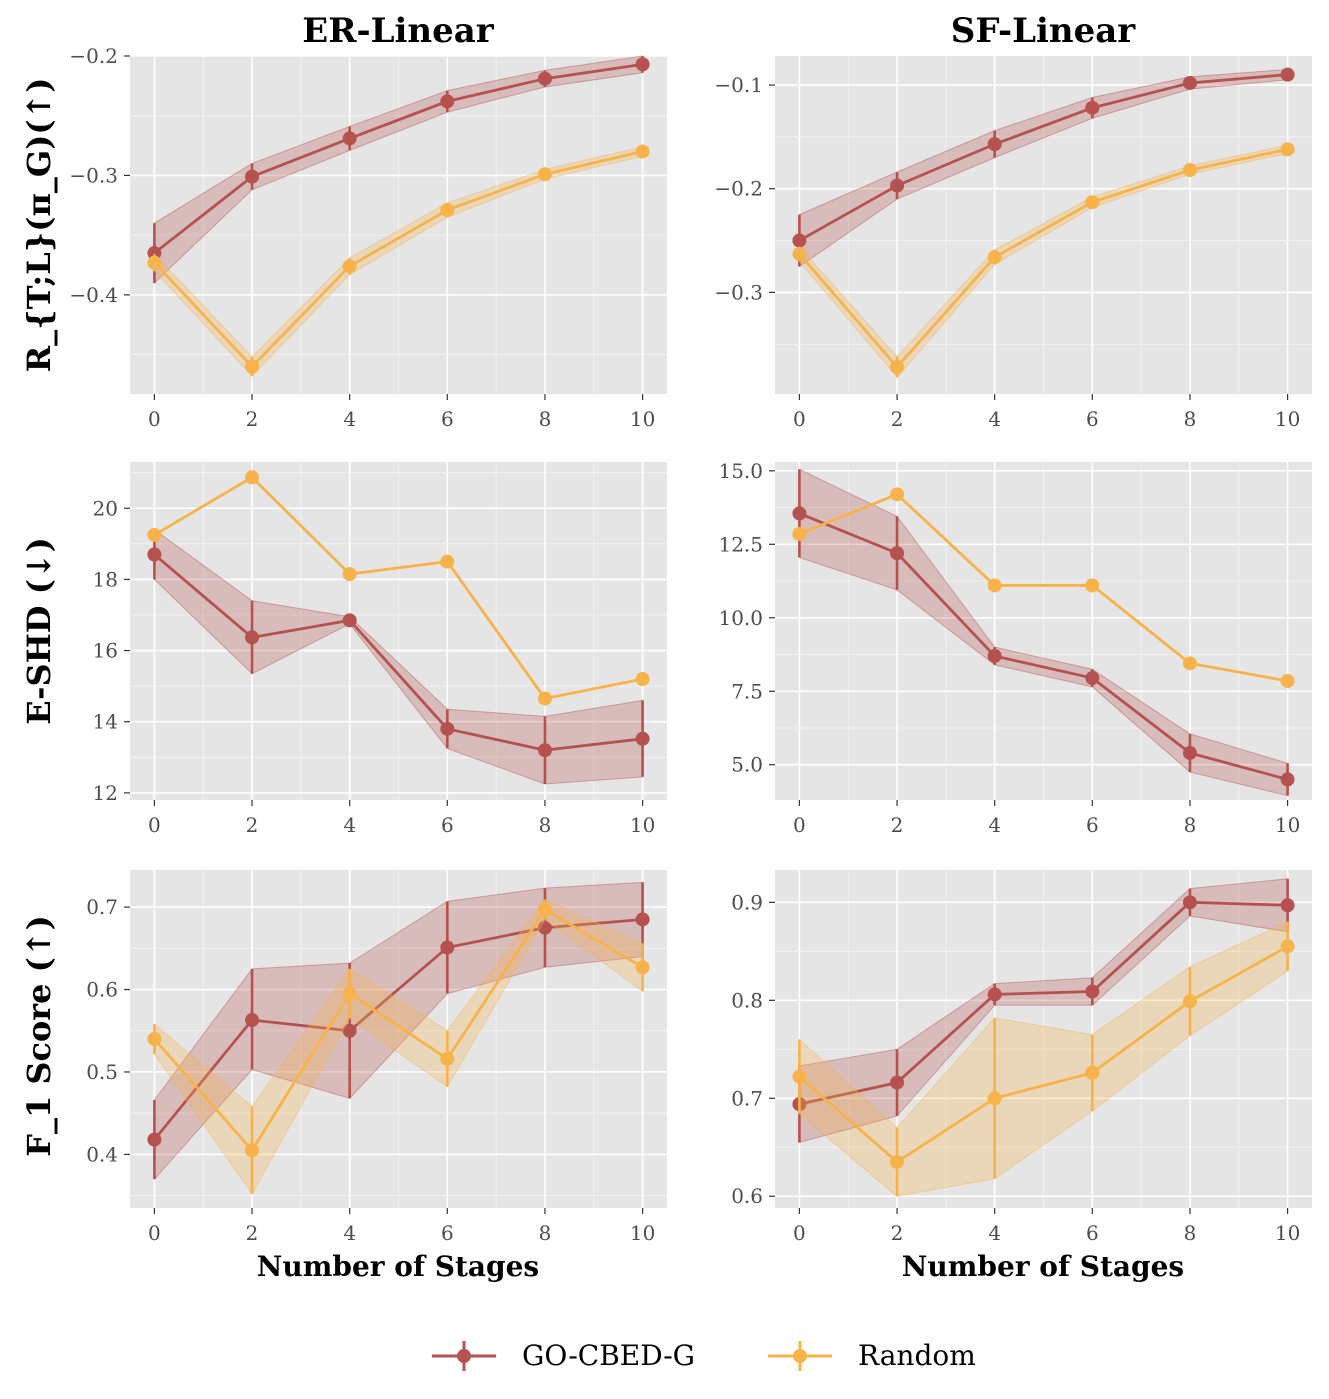  I want to click on legend-label-go: GO-CBED-G, so click(608, 1355).